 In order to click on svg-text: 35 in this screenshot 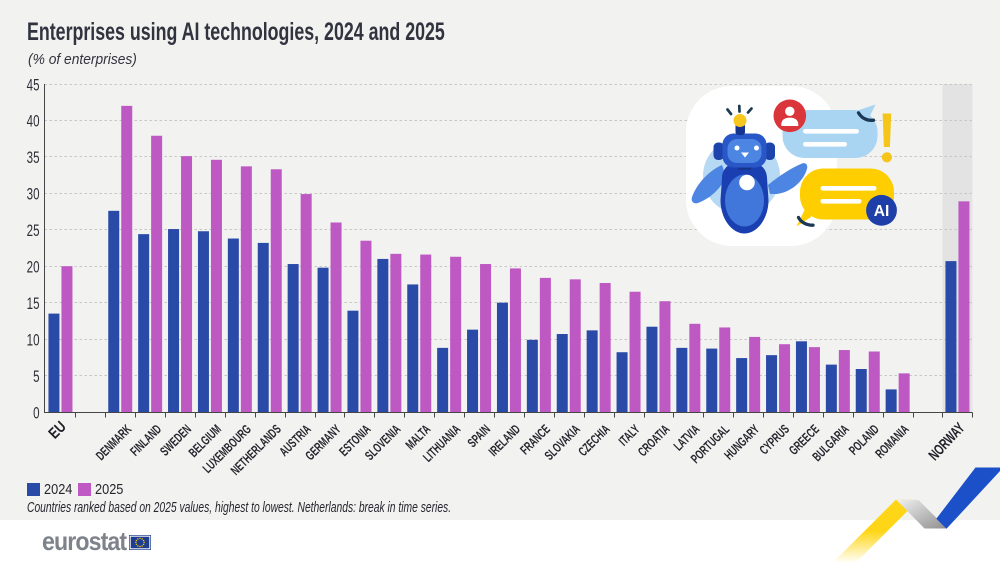, I will do `click(33, 158)`.